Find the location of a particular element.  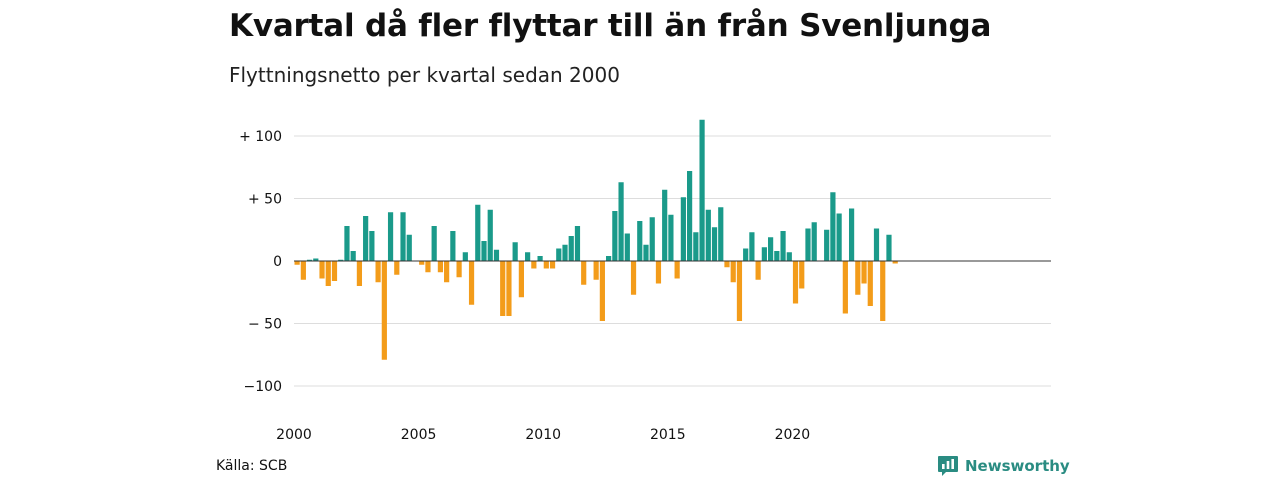

y-tick-label: + 100 is located at coordinates (260, 137).